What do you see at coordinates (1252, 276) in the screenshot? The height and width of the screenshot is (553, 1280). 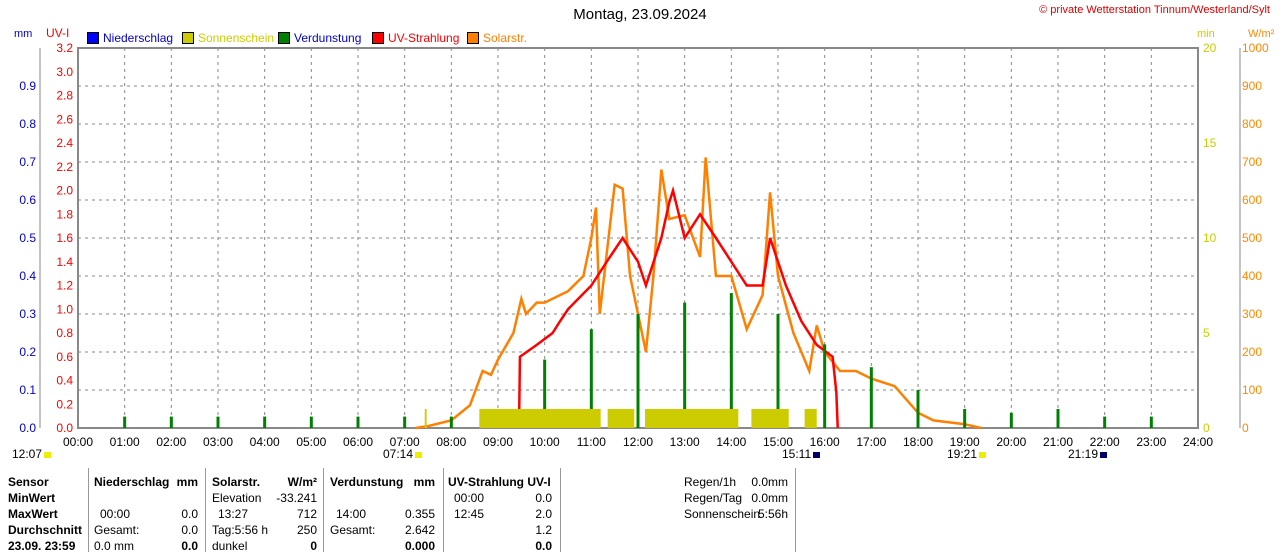 I see `wm2-tick-label: 400` at bounding box center [1252, 276].